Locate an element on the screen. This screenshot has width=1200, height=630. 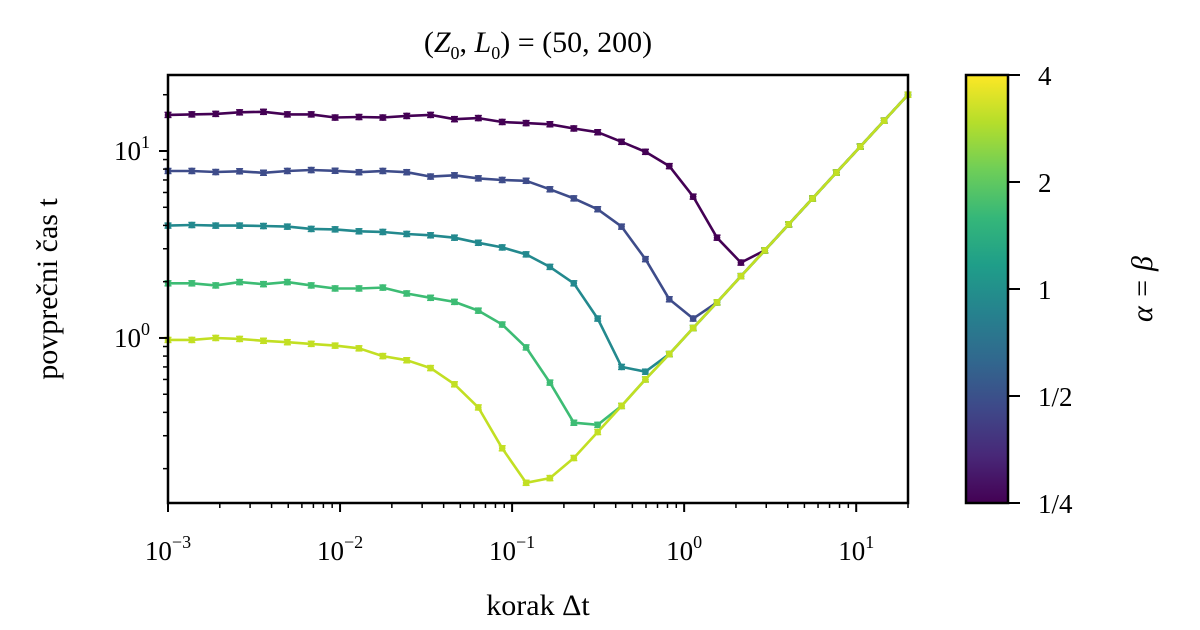
colorbar-label: α = β is located at coordinates (1142, 289).